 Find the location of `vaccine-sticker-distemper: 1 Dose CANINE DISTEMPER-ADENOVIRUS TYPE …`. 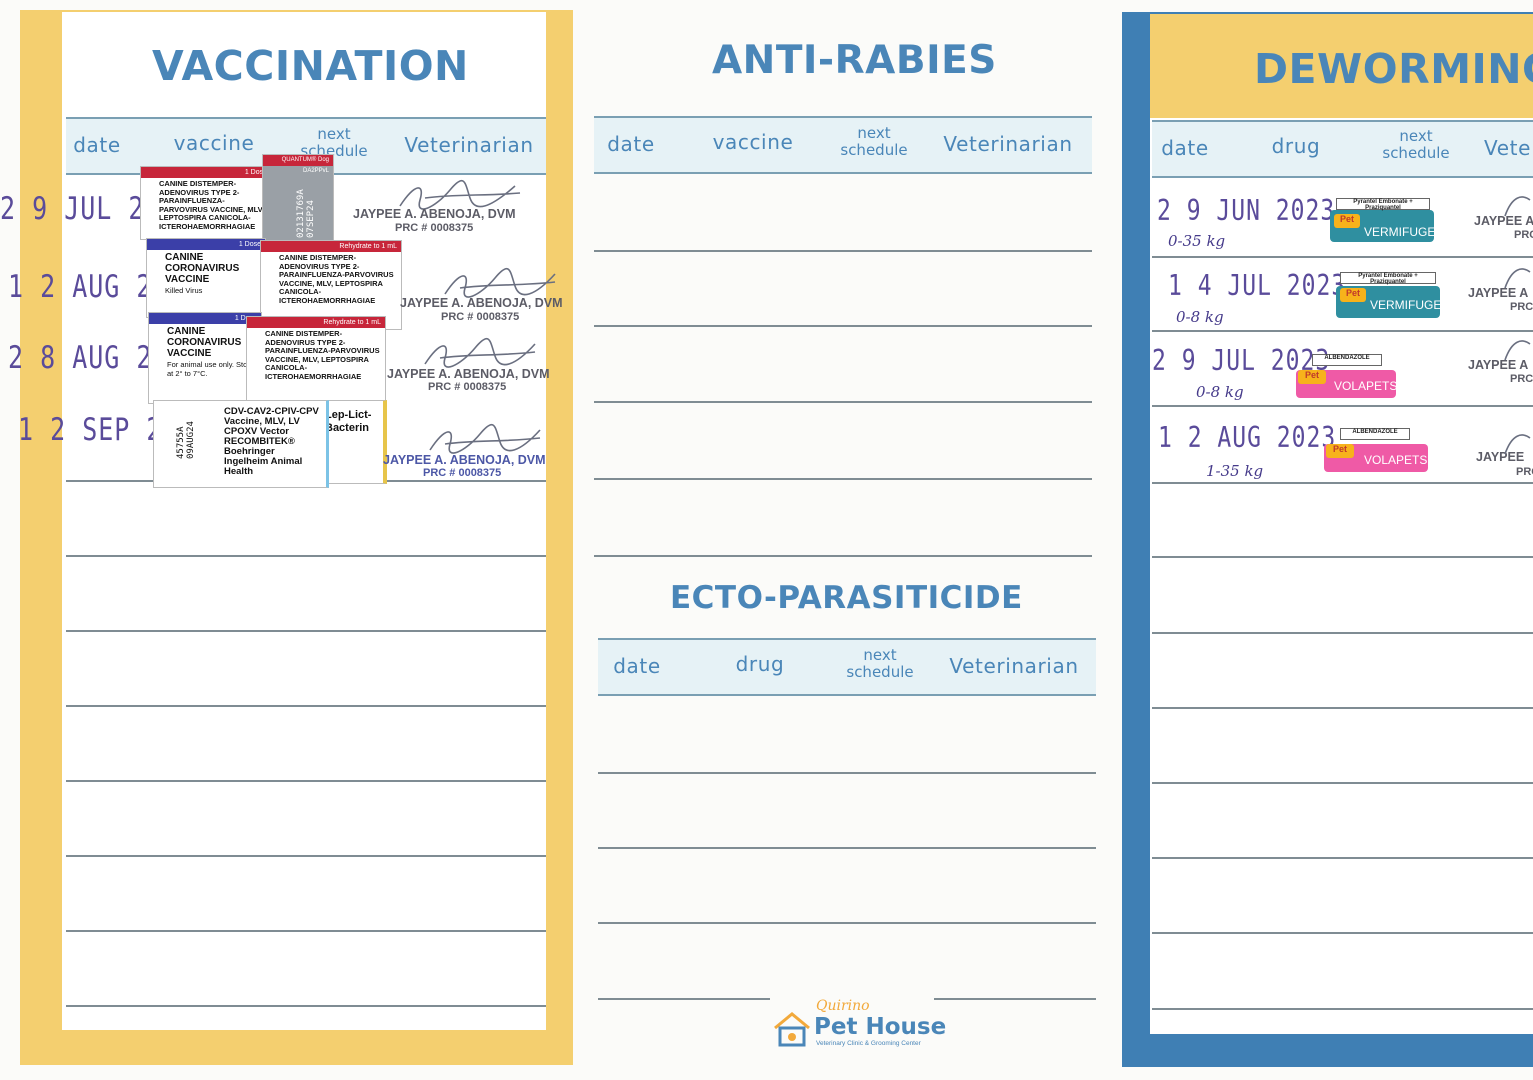

vaccine-sticker-distemper: 1 Dose CANINE DISTEMPER-ADENOVIRUS TYPE … is located at coordinates (206, 203).